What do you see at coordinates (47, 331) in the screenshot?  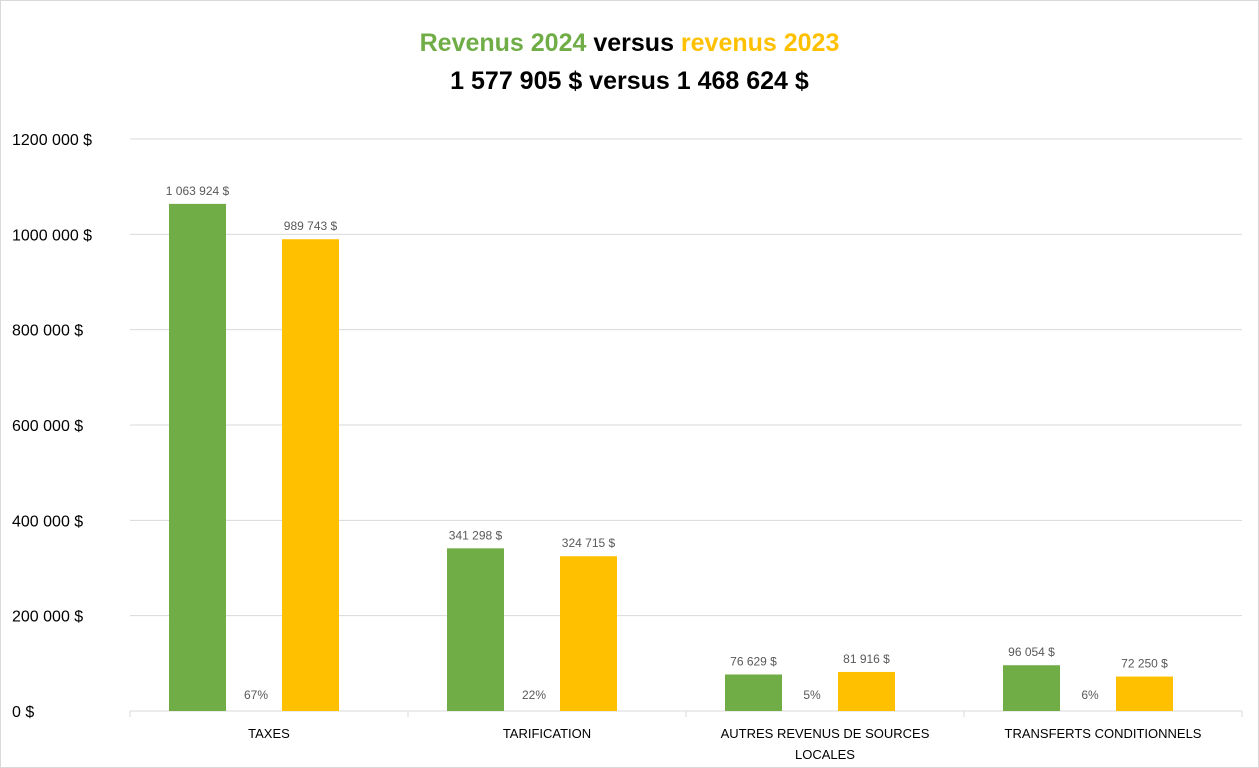 I see `y-tick-label: 800 000 $` at bounding box center [47, 331].